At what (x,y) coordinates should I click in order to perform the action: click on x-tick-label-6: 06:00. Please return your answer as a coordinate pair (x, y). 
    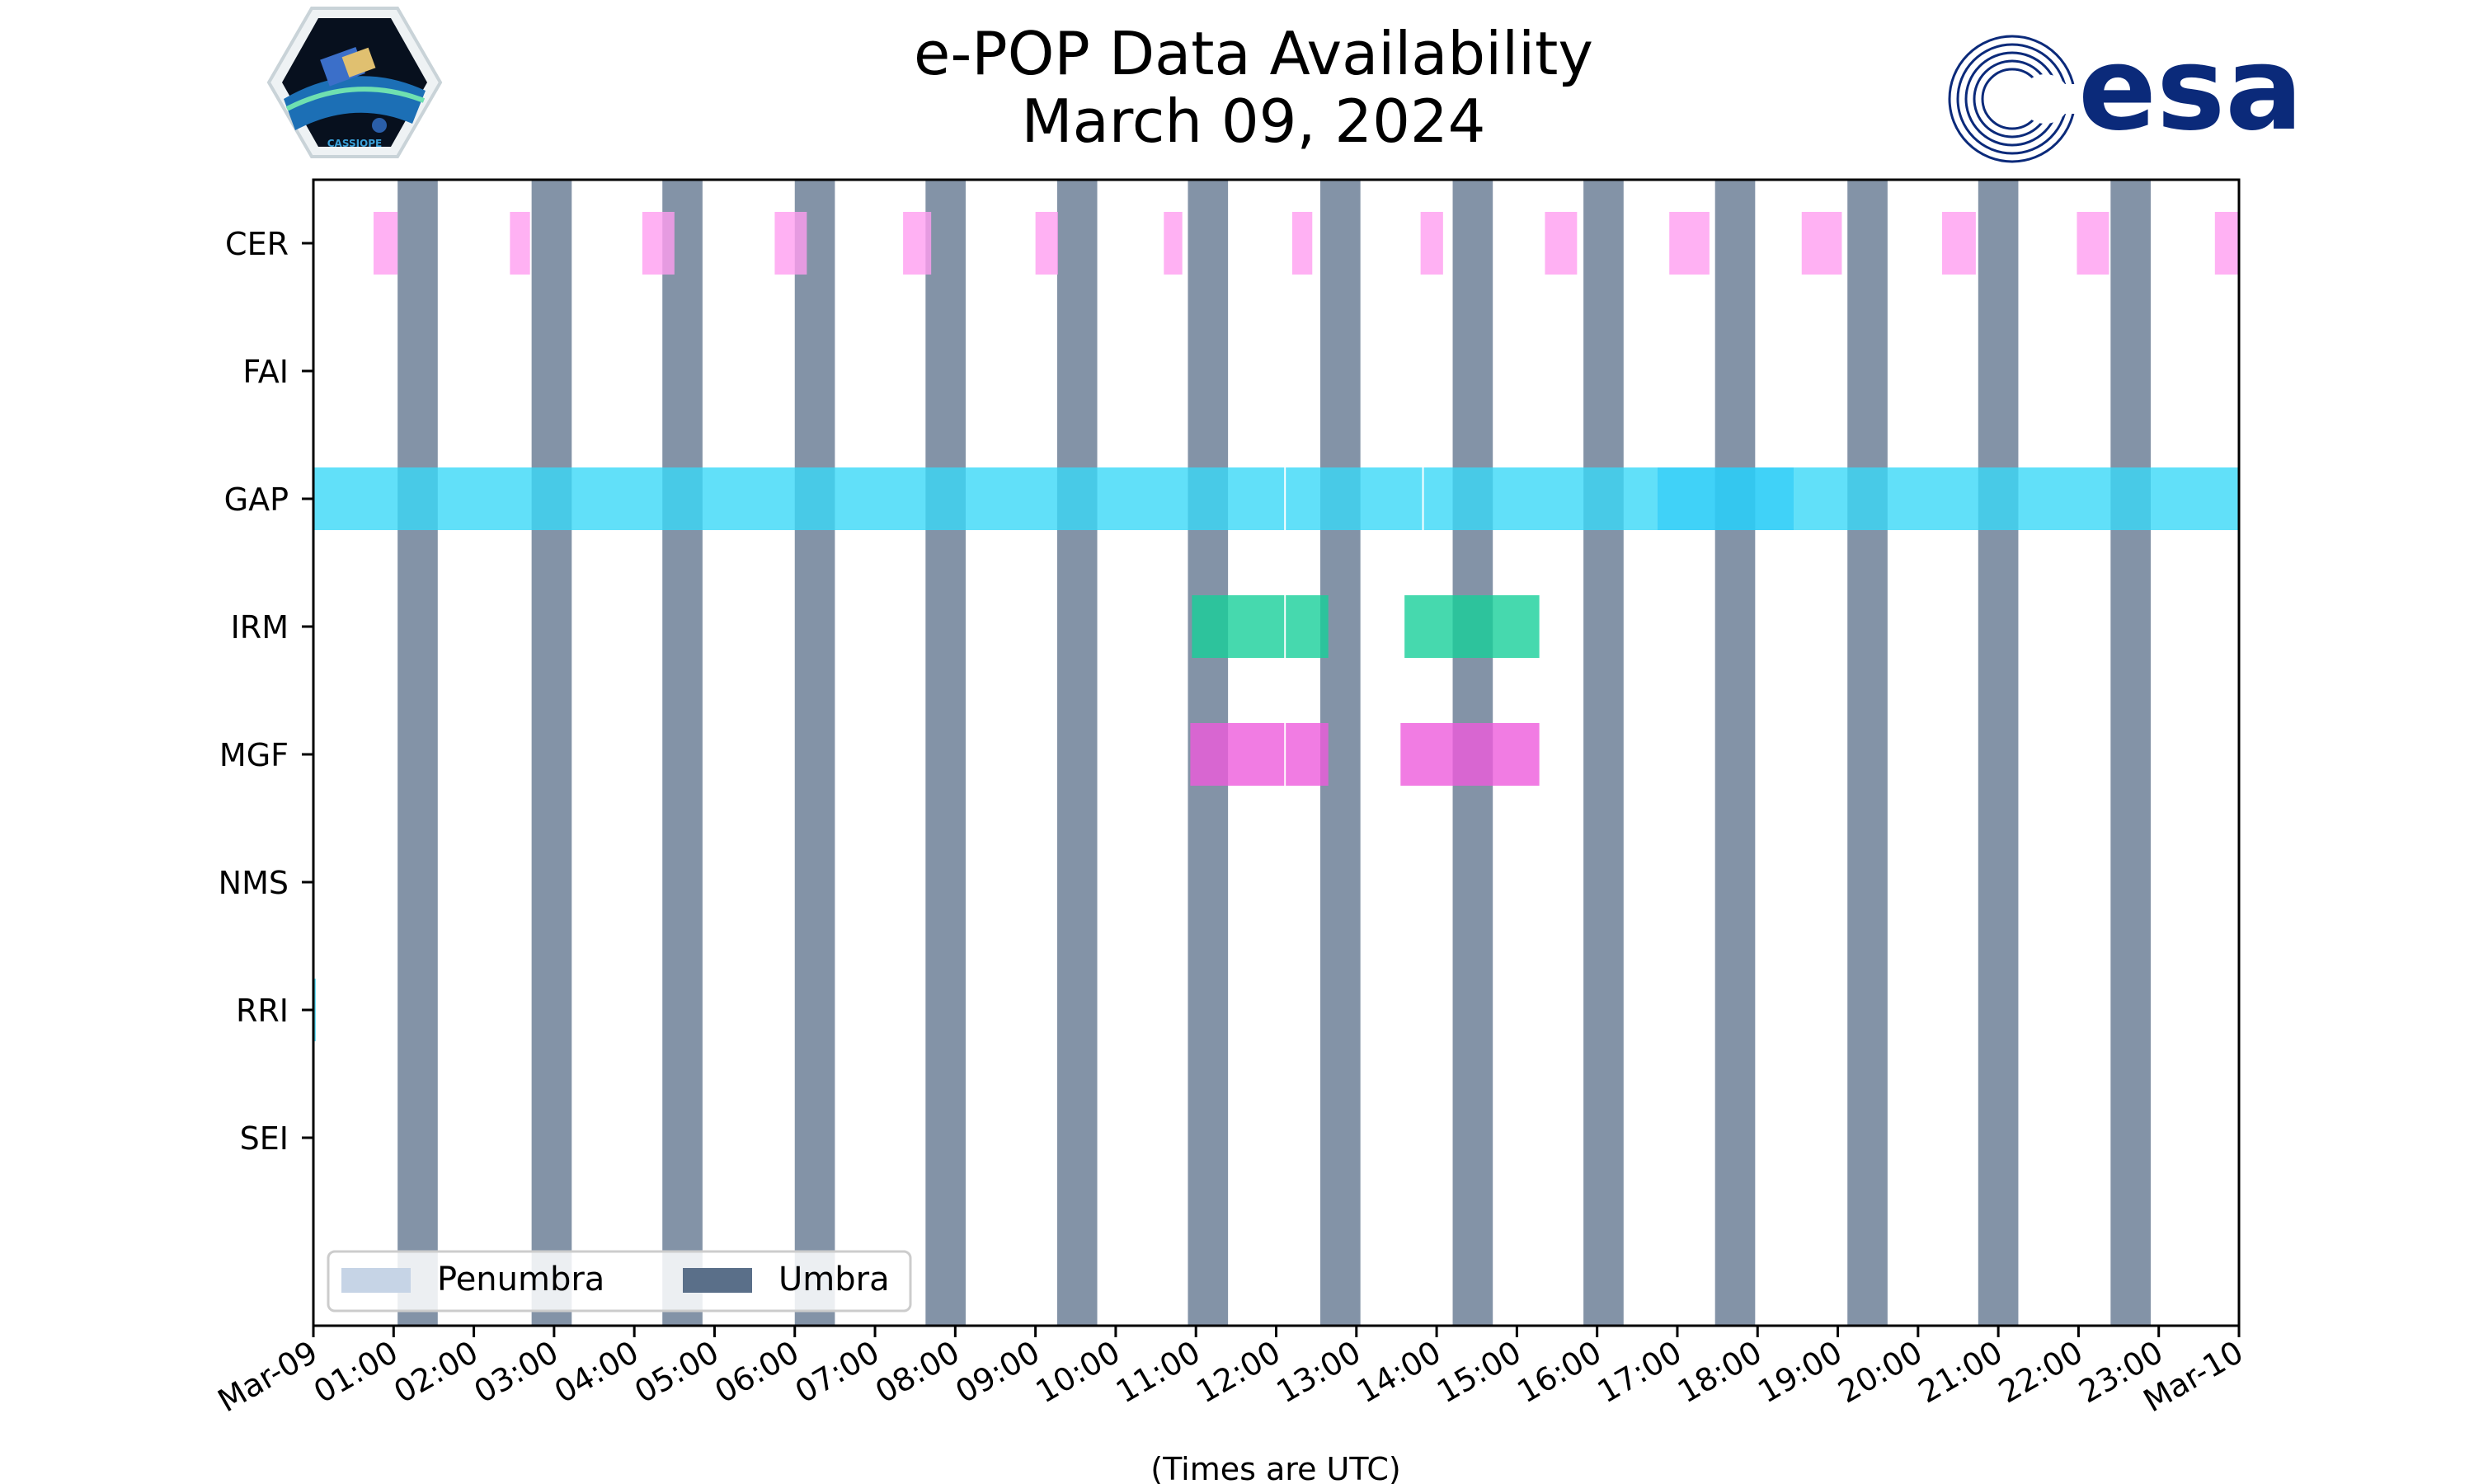
    Looking at the image, I should click on (756, 1372).